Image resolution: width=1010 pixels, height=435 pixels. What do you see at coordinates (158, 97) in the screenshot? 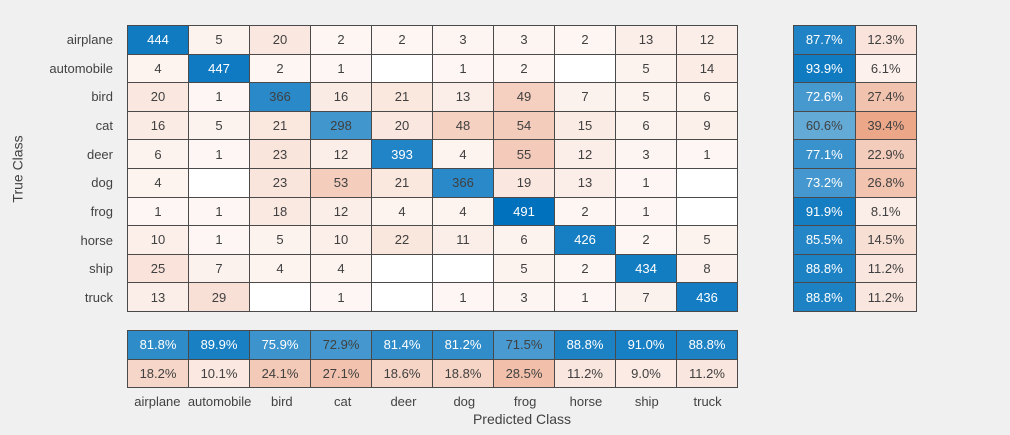
I see `matrix-cell: 20` at bounding box center [158, 97].